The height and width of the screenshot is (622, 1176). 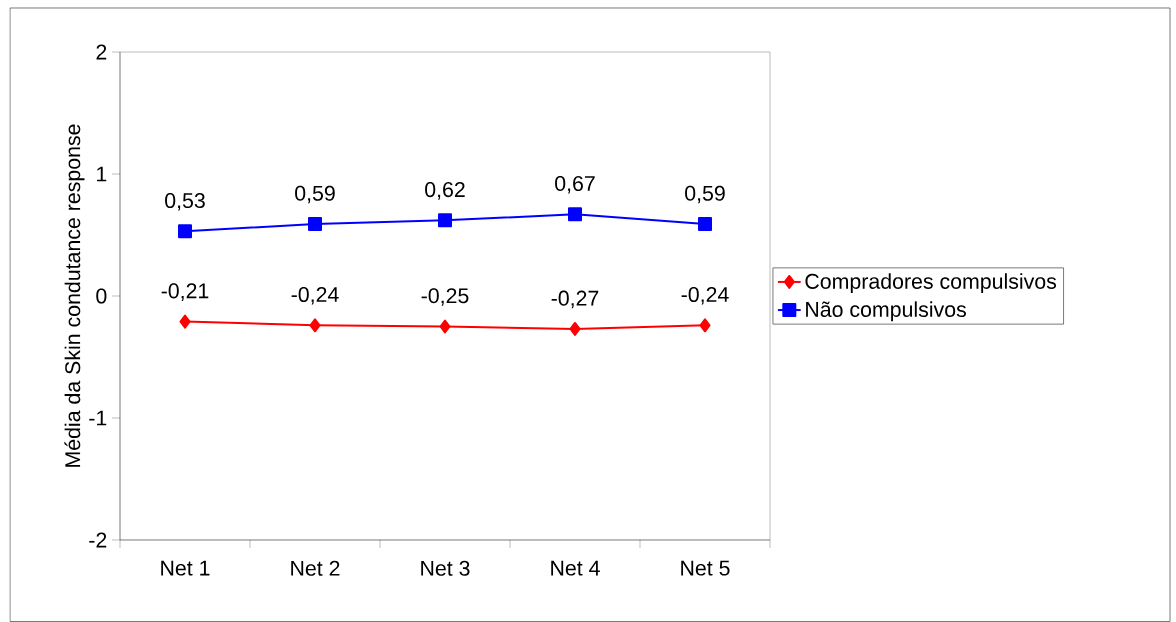 I want to click on x-tick-label: Net 4, so click(x=575, y=568).